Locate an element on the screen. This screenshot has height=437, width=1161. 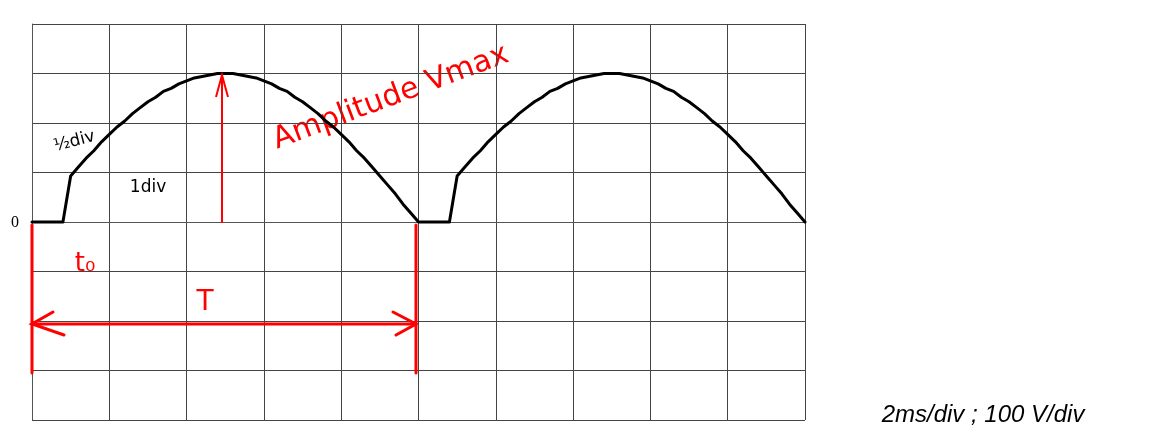
text: T is located at coordinates (205, 300).